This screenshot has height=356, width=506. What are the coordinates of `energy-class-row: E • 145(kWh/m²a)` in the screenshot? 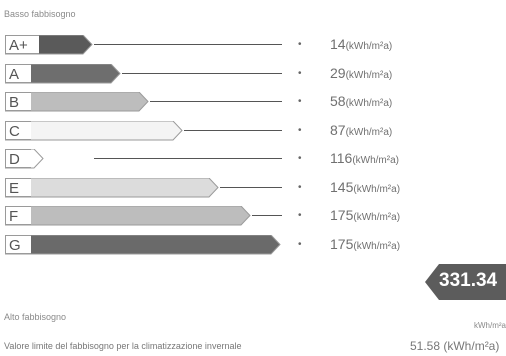 It's located at (253, 188).